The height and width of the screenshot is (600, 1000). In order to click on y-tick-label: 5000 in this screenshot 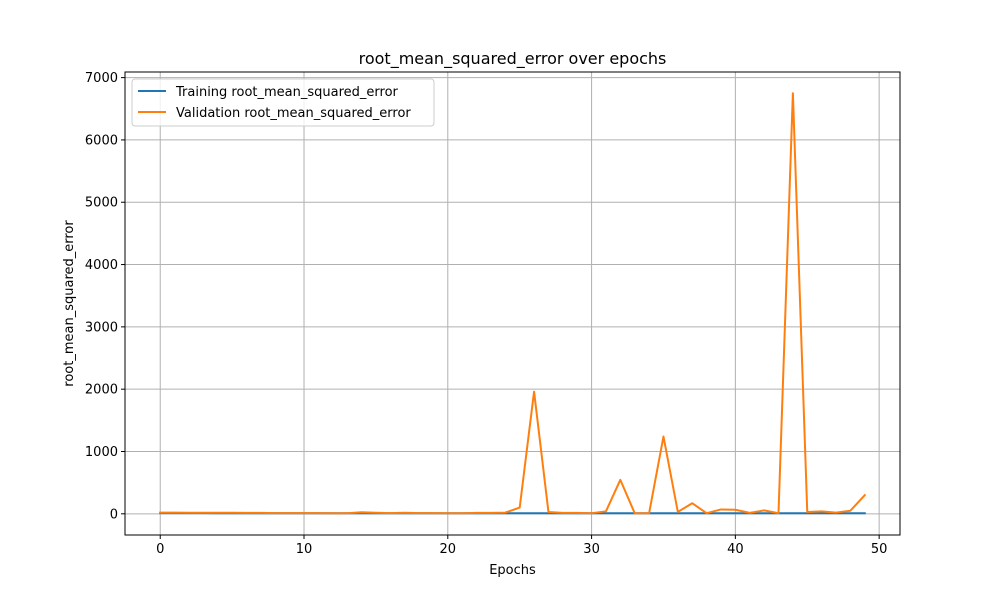, I will do `click(101, 203)`.